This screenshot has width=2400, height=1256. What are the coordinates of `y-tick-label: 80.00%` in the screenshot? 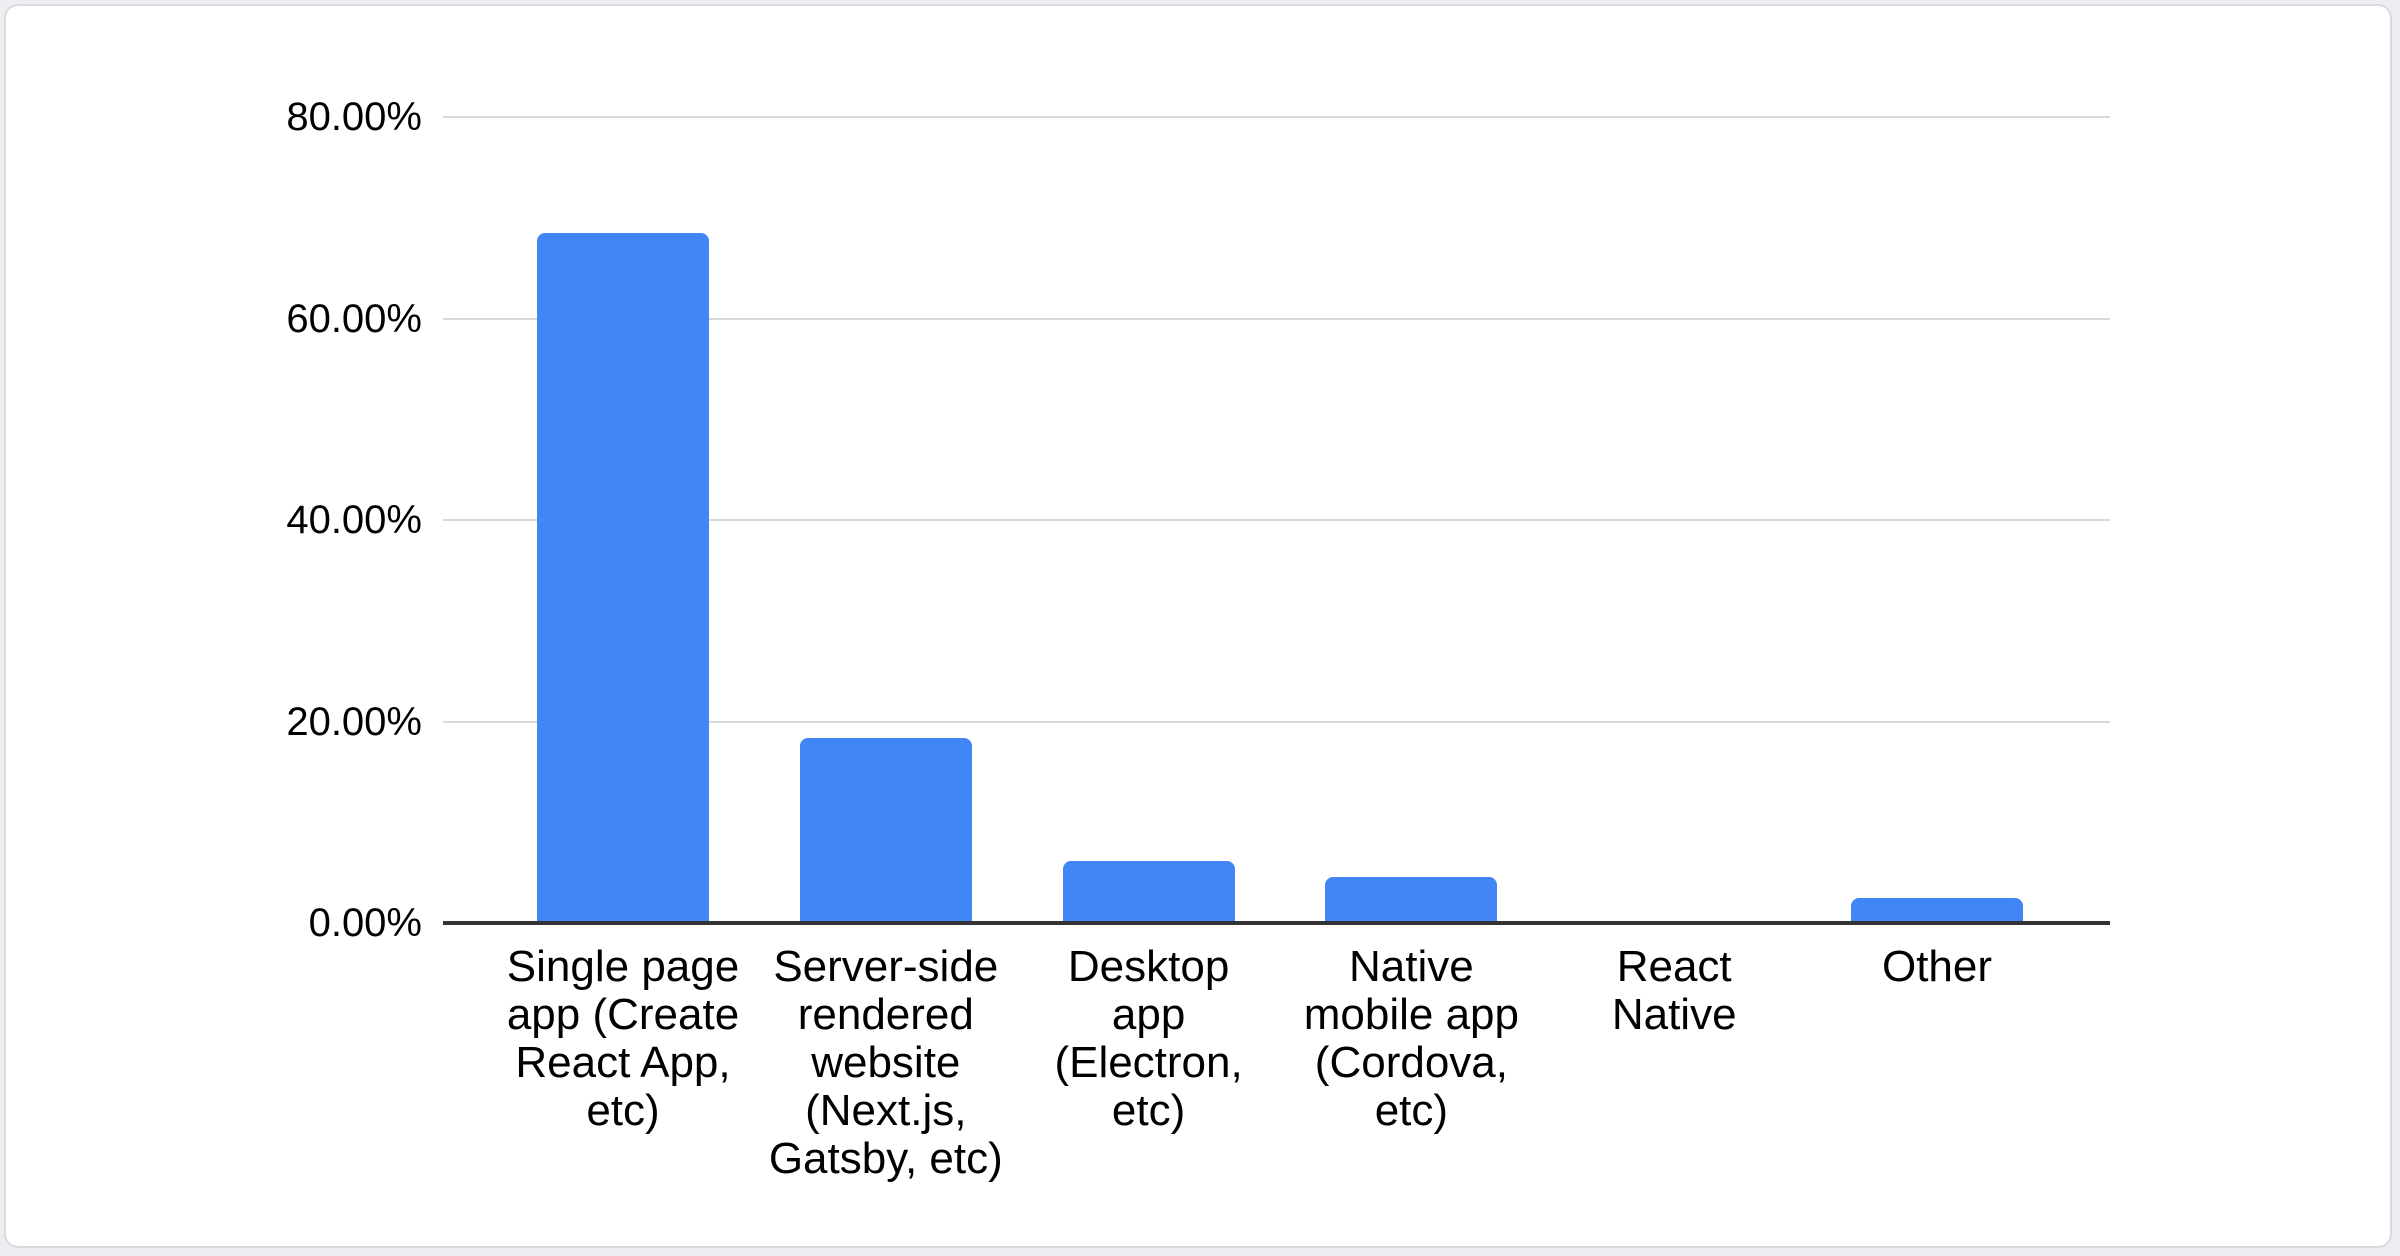 It's located at (354, 117).